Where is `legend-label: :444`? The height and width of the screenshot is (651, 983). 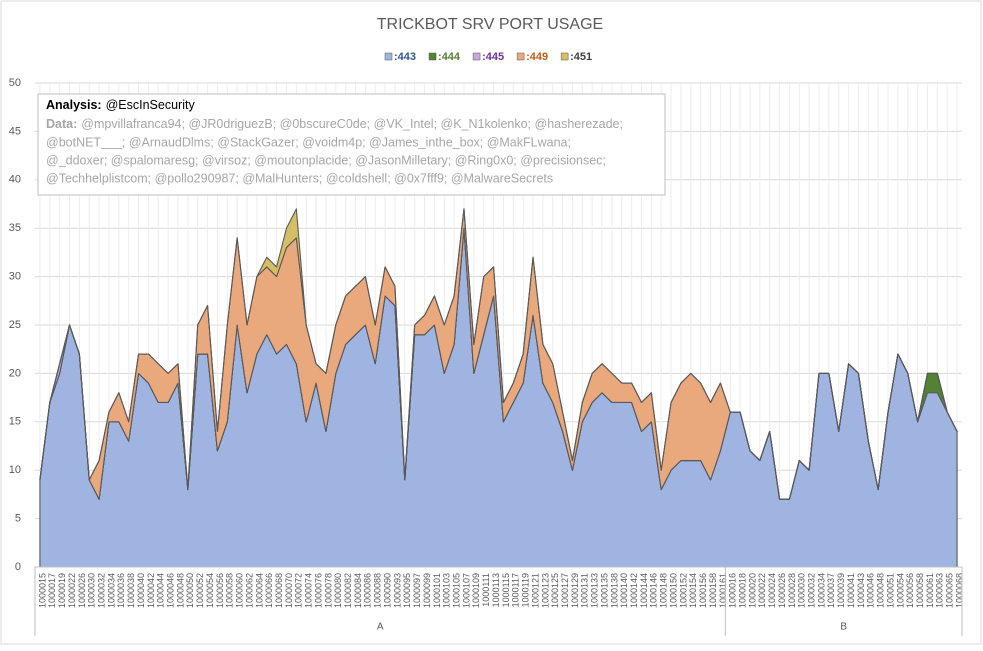 legend-label: :444 is located at coordinates (449, 57).